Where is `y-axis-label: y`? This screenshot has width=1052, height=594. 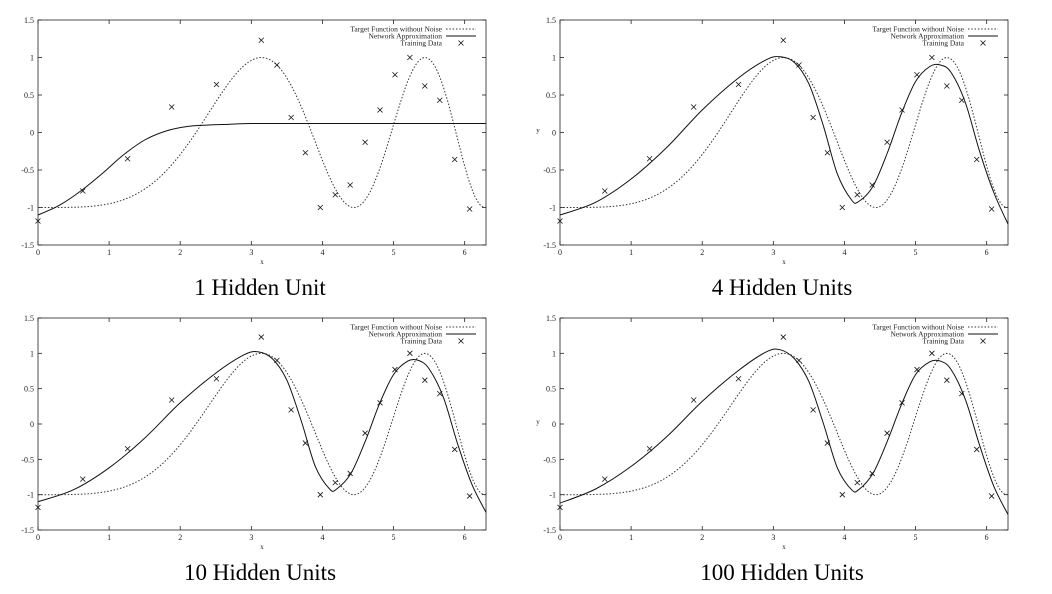 y-axis-label: y is located at coordinates (538, 131).